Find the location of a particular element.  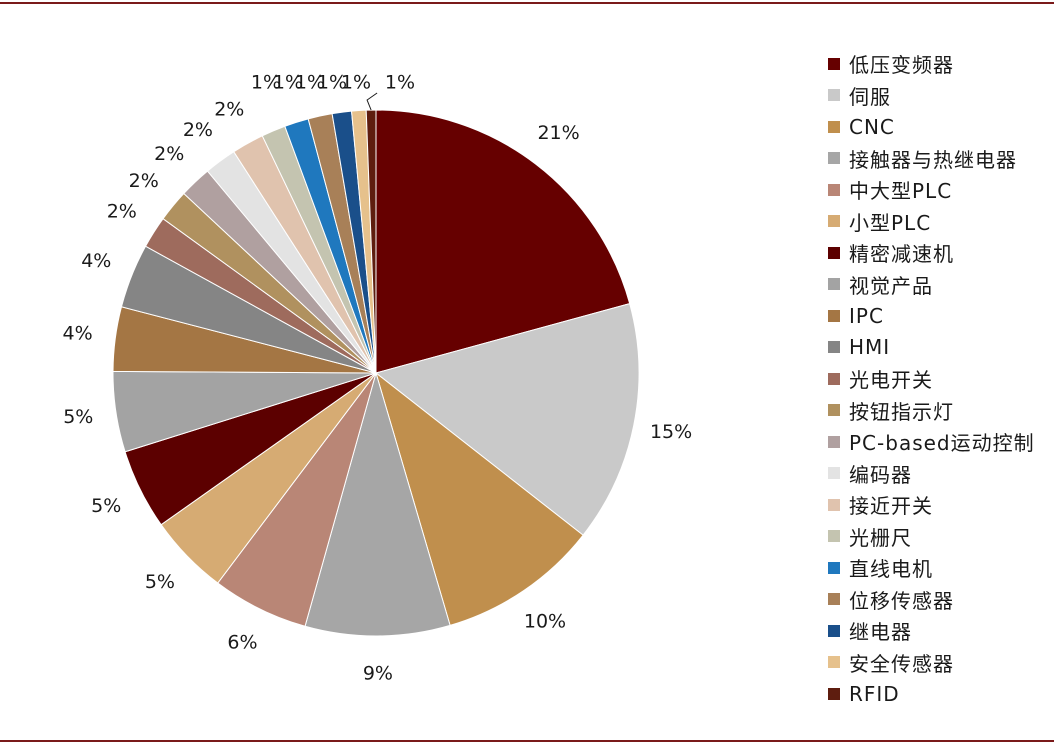

legend-item: PC-based运动控制 is located at coordinates (931, 442).